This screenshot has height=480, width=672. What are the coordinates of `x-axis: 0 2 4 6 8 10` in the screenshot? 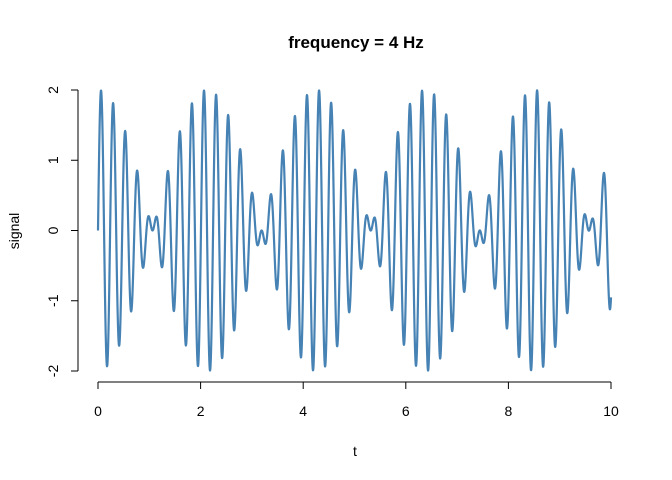 It's located at (356, 400).